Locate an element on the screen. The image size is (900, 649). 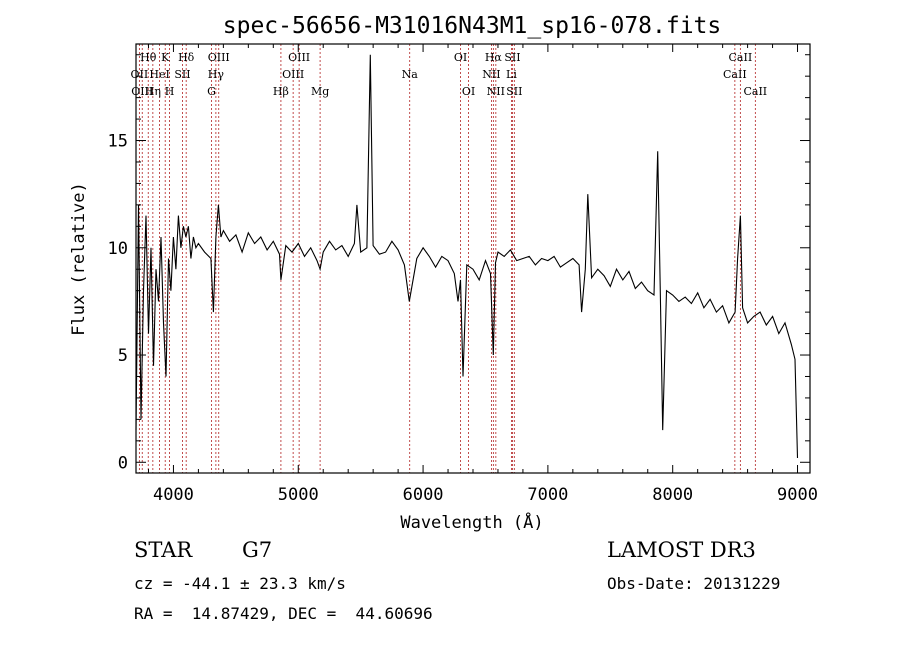
emission-line-label: Li is located at coordinates (511, 74).